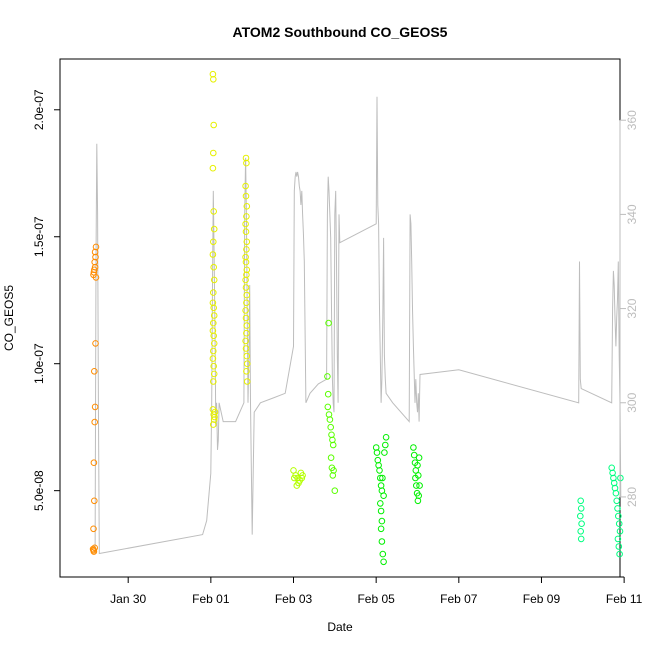 This screenshot has height=650, width=650. Describe the element at coordinates (211, 599) in the screenshot. I see `x-tick-label: Feb 01` at that location.